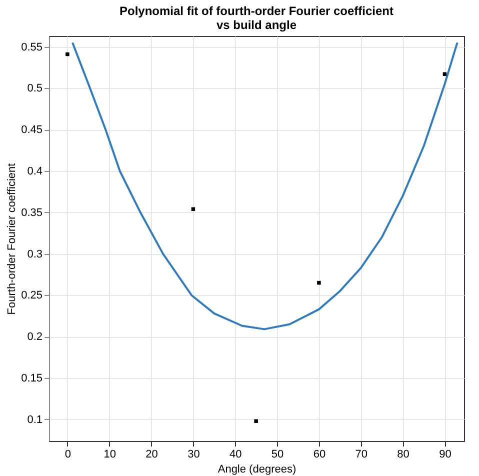  I want to click on y-tick-label: 0.1, so click(34, 420).